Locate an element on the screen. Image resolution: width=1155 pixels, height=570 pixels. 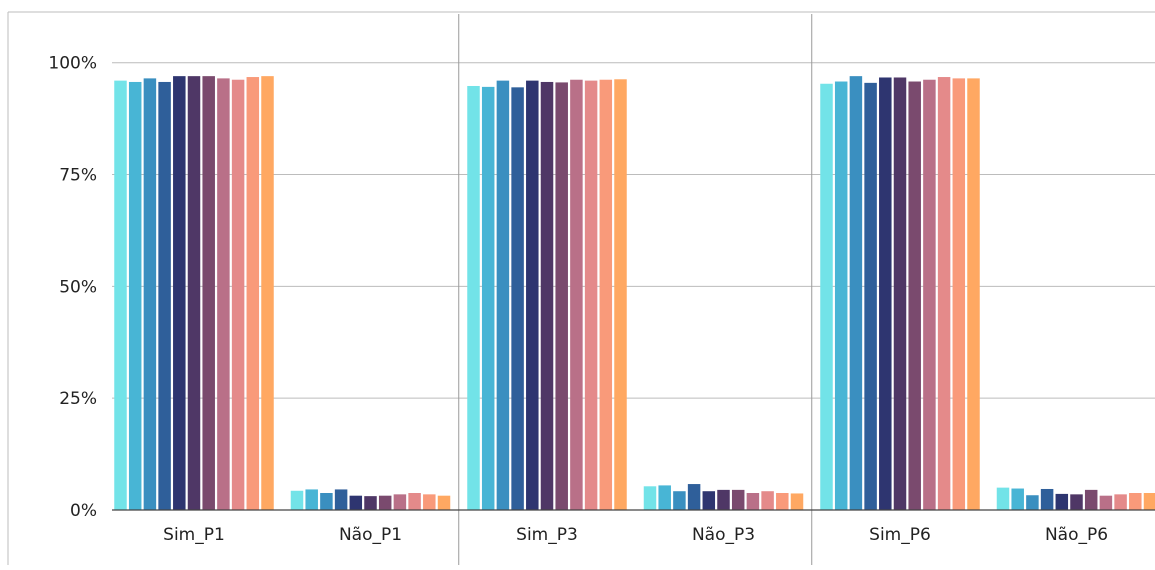
x-category-label: Não_P1 is located at coordinates (370, 535).